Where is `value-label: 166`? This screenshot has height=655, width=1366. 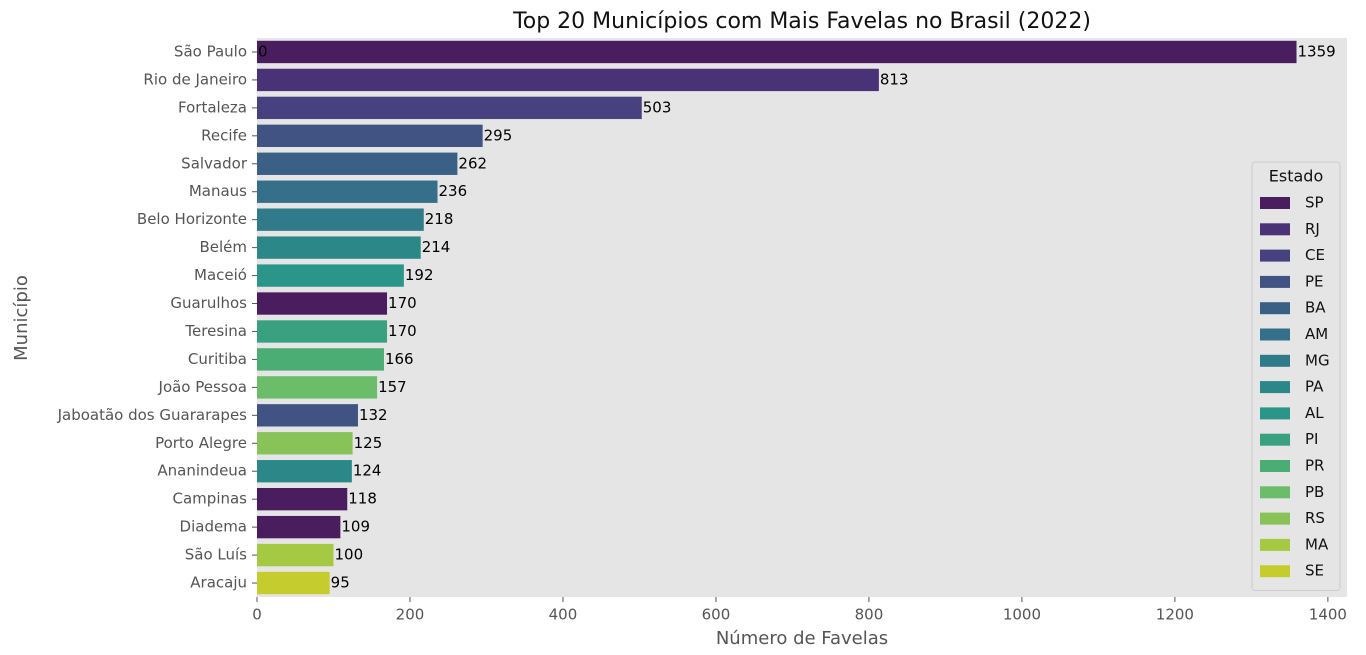 value-label: 166 is located at coordinates (399, 359).